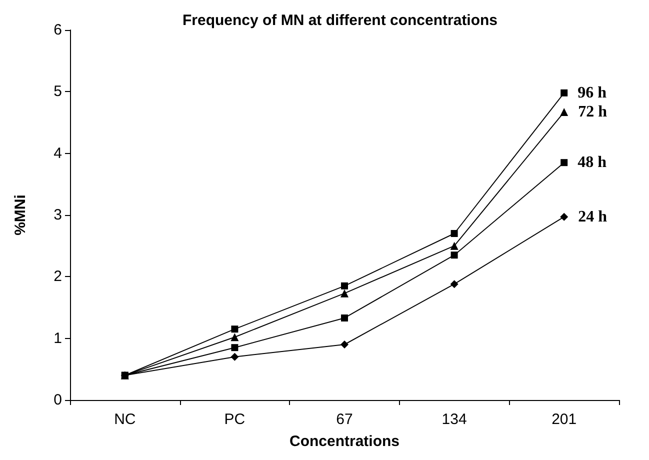 This screenshot has height=460, width=649. What do you see at coordinates (344, 441) in the screenshot?
I see `x-axis-title: Concentrations` at bounding box center [344, 441].